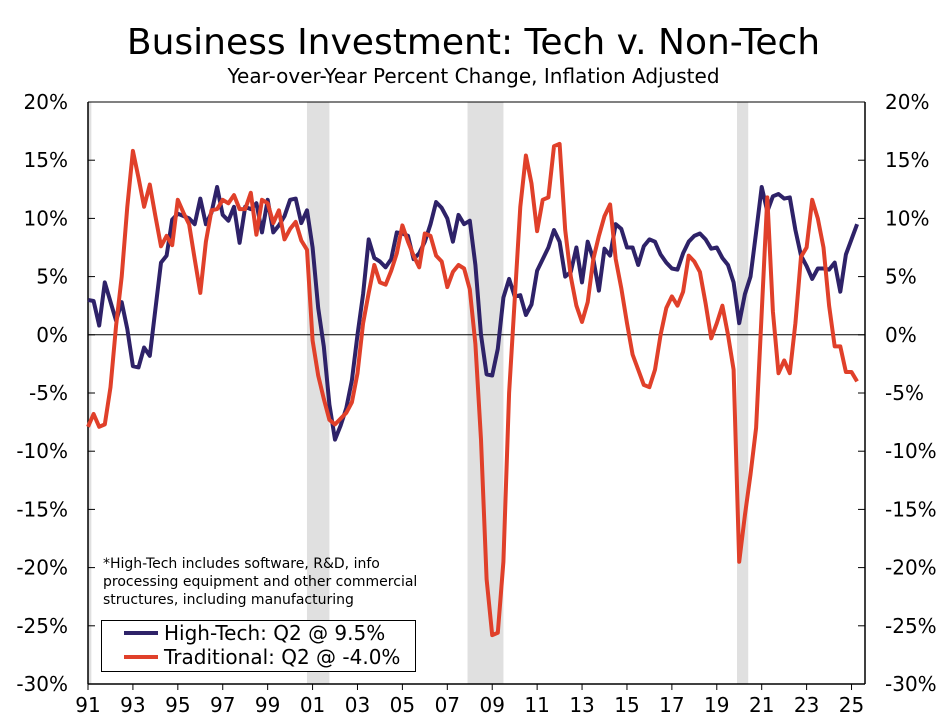 This screenshot has width=947, height=726. What do you see at coordinates (901, 335) in the screenshot?
I see `y-tick-label-right: 0%` at bounding box center [901, 335].